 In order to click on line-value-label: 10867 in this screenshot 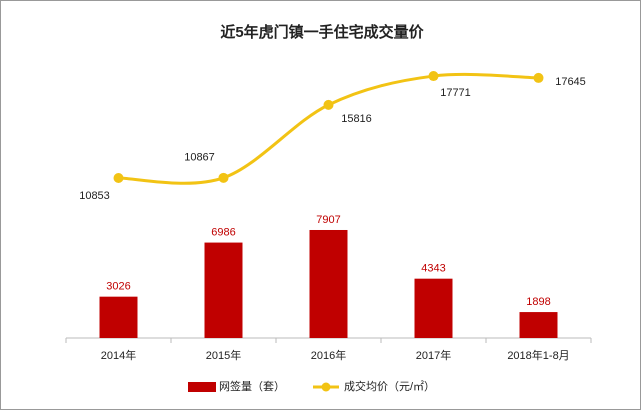, I will do `click(199, 158)`.